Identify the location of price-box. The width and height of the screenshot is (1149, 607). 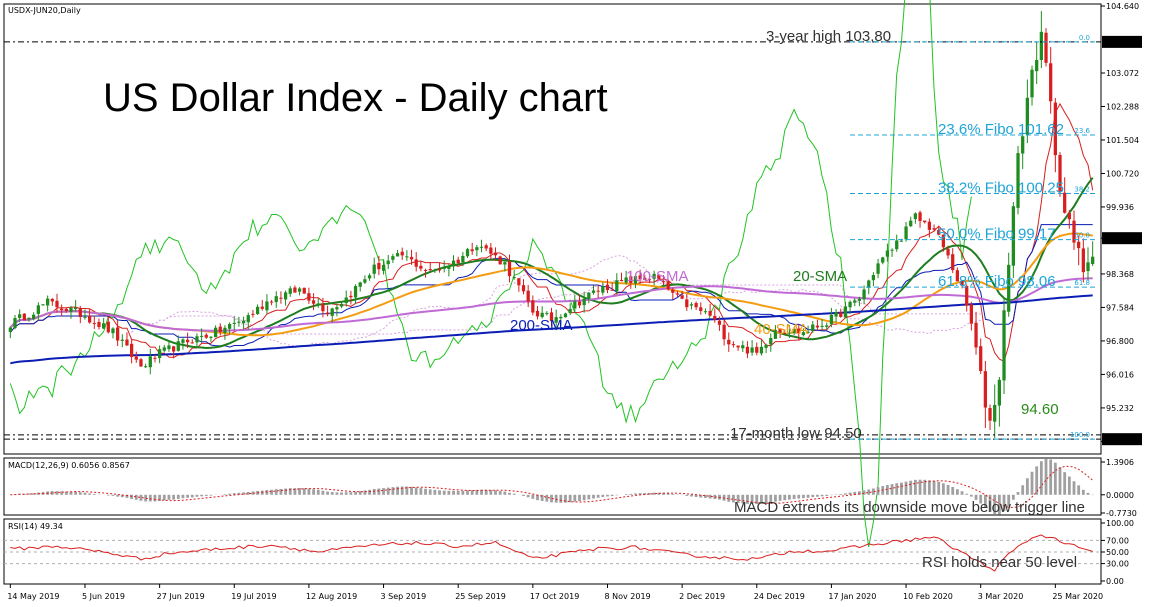
(1122, 439).